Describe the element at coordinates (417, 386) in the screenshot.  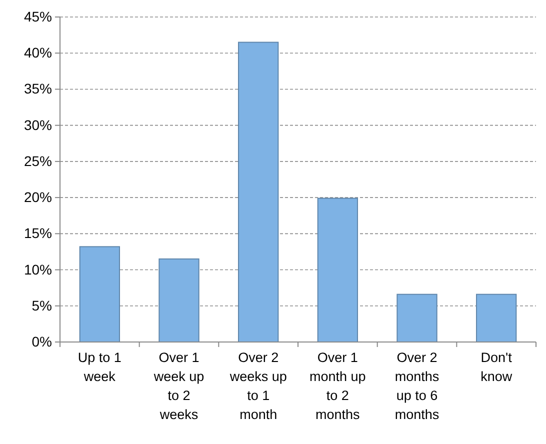
I see `x-tick-label: Over 2 months up to 6 months` at that location.